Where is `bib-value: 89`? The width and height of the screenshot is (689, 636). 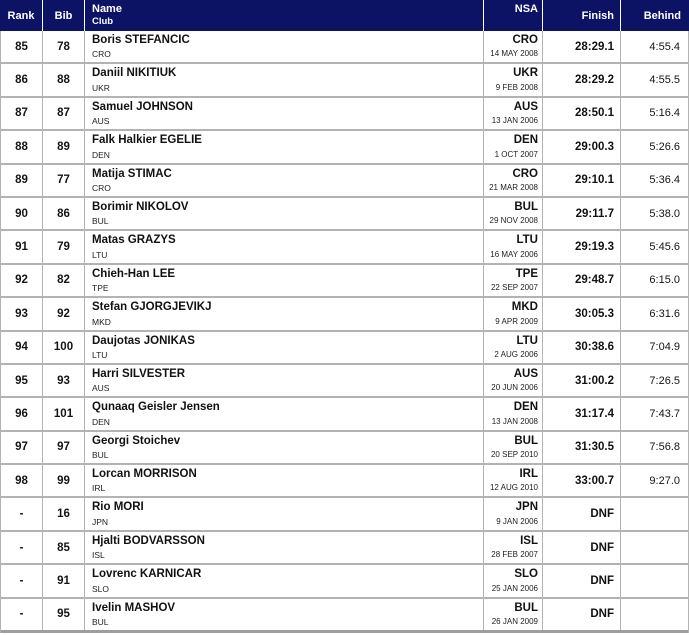 bib-value: 89 is located at coordinates (63, 146).